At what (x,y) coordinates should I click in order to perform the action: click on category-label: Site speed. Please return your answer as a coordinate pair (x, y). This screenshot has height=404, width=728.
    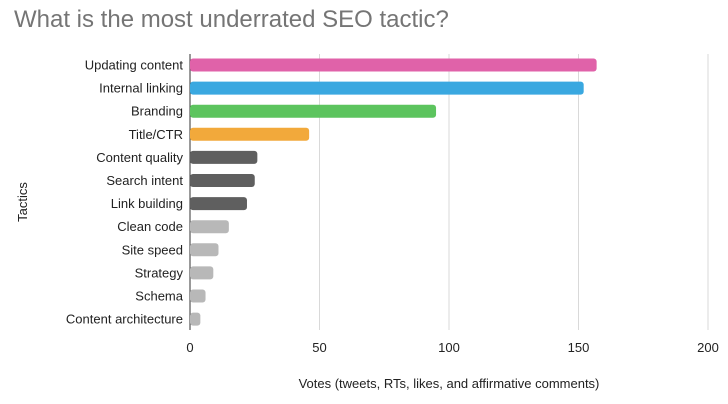
    Looking at the image, I should click on (152, 249).